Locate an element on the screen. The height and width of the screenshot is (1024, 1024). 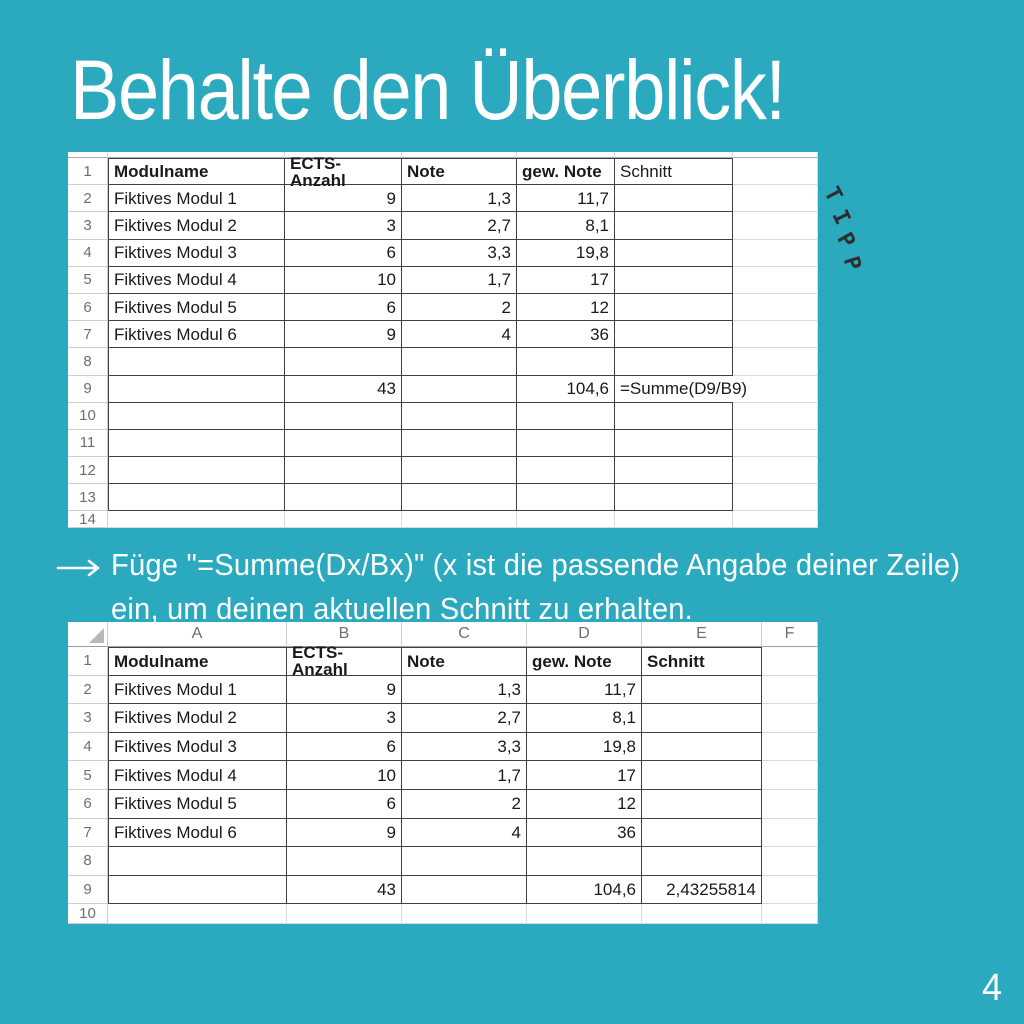
cell: 8,1 is located at coordinates (566, 226).